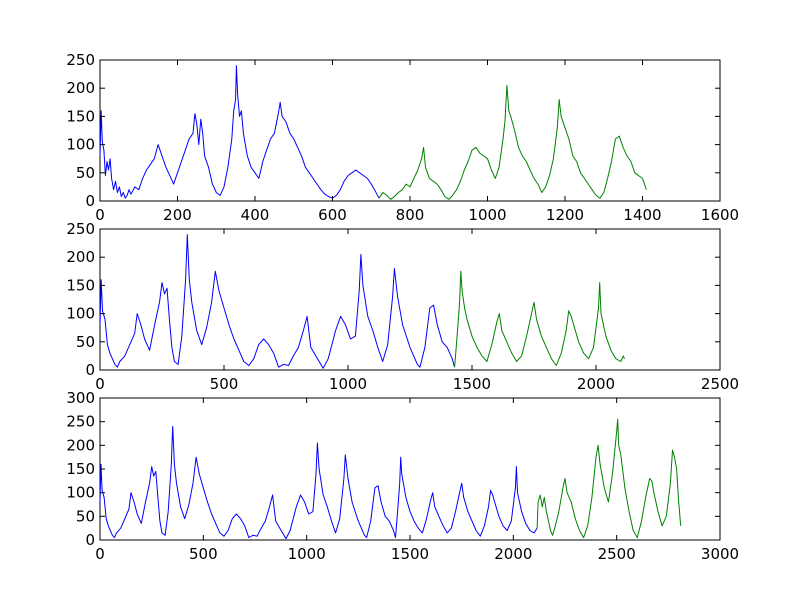 This screenshot has height=600, width=800. Describe the element at coordinates (177, 215) in the screenshot. I see `x-tick-label: 200` at that location.